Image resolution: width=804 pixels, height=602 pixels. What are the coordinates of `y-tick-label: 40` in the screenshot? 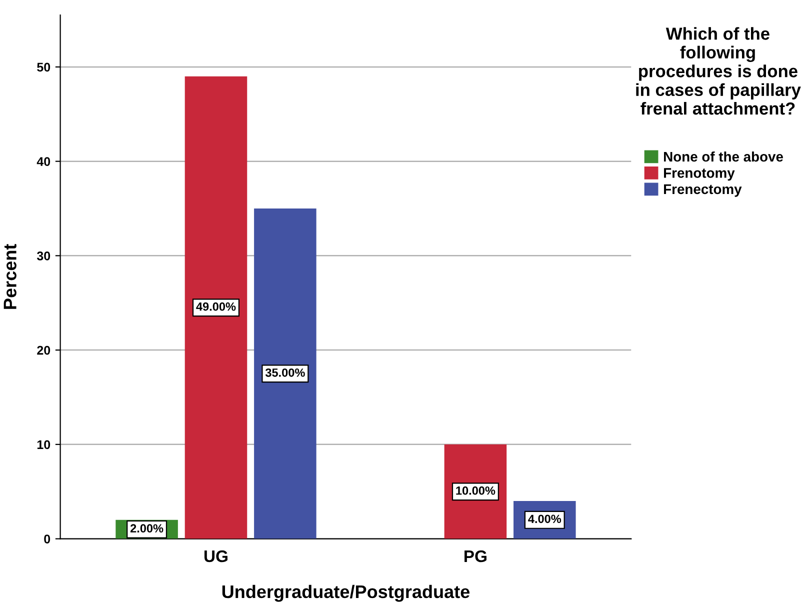 It's located at (43, 161).